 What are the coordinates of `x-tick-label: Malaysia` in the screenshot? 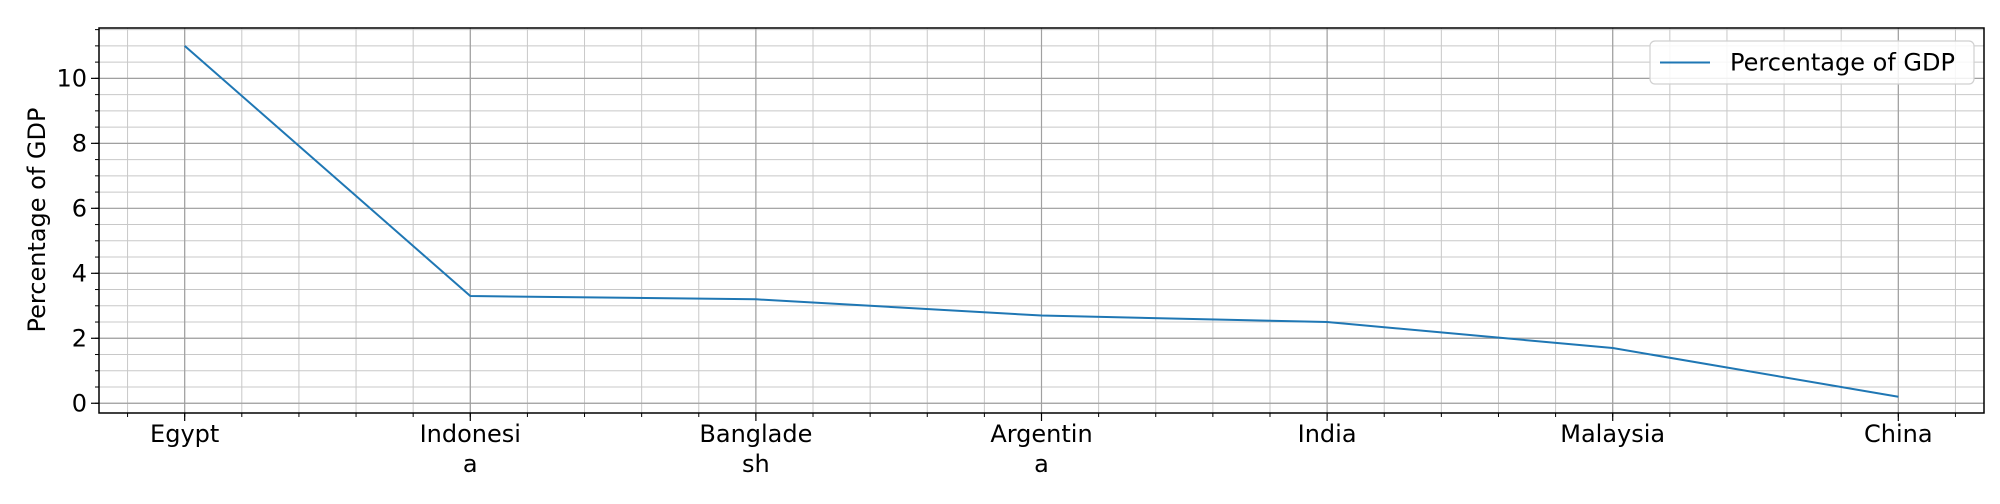 It's located at (1612, 434).